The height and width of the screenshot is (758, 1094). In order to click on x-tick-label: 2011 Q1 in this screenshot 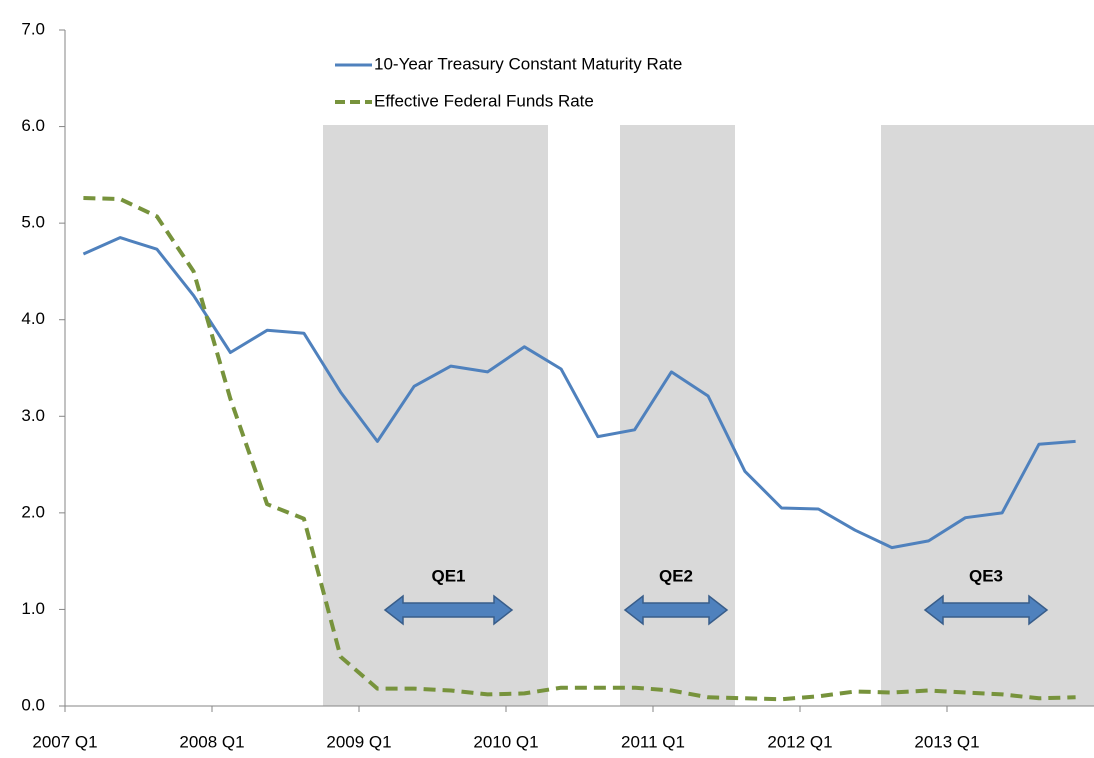, I will do `click(653, 741)`.